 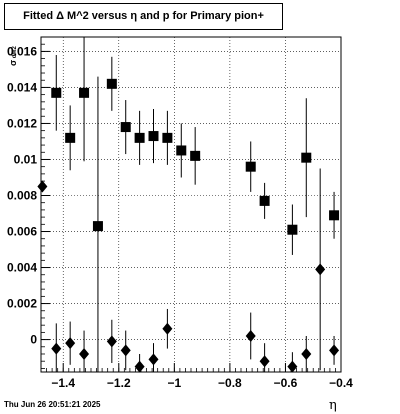 What do you see at coordinates (174, 383) in the screenshot?
I see `x-tick-label: −1` at bounding box center [174, 383].